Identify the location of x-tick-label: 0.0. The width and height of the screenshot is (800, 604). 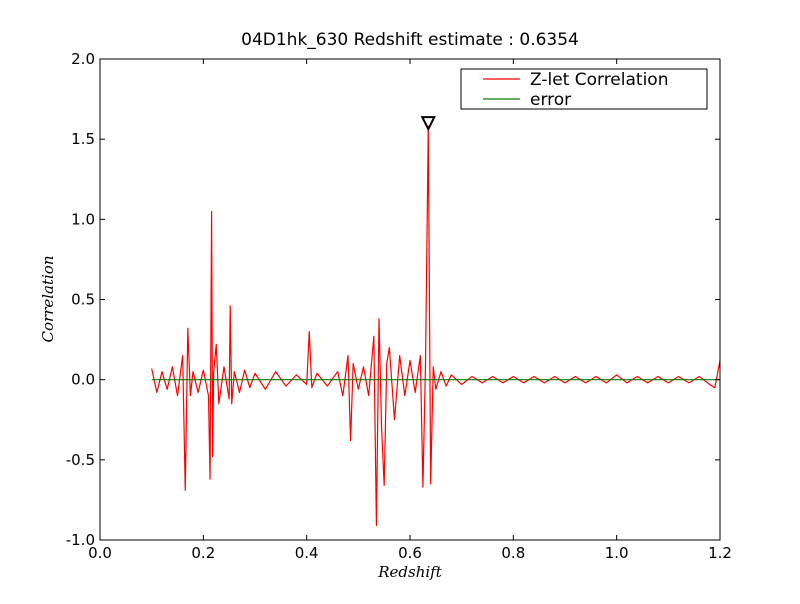
(100, 553).